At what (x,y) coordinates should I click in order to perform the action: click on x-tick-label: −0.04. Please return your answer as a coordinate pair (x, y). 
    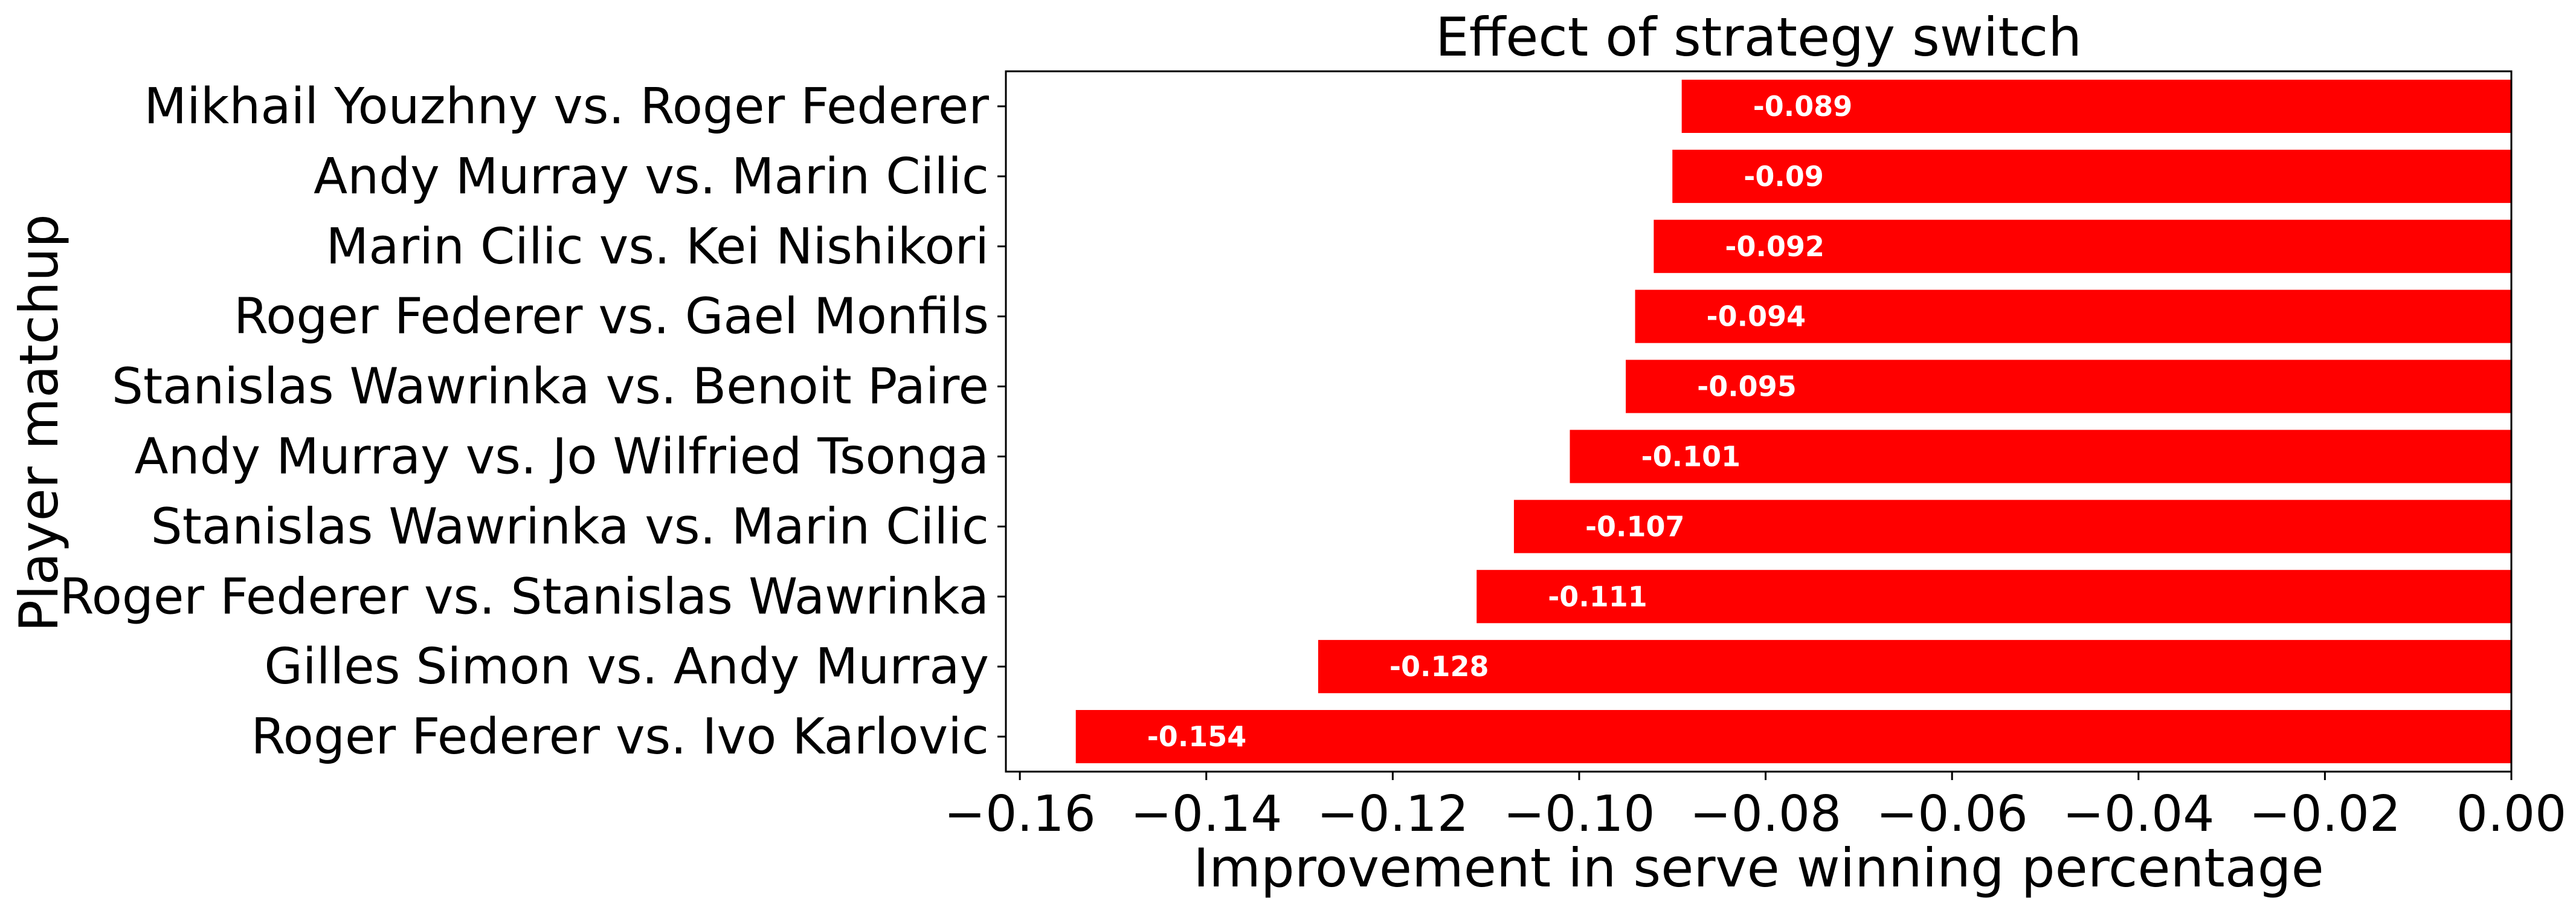
    Looking at the image, I should click on (2138, 814).